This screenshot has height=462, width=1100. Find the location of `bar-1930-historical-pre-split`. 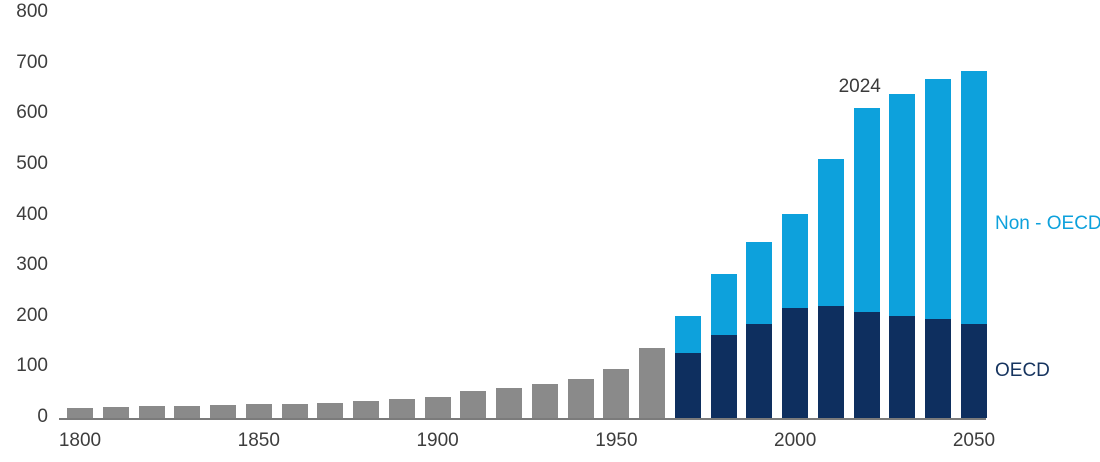

bar-1930-historical-pre-split is located at coordinates (544, 400).